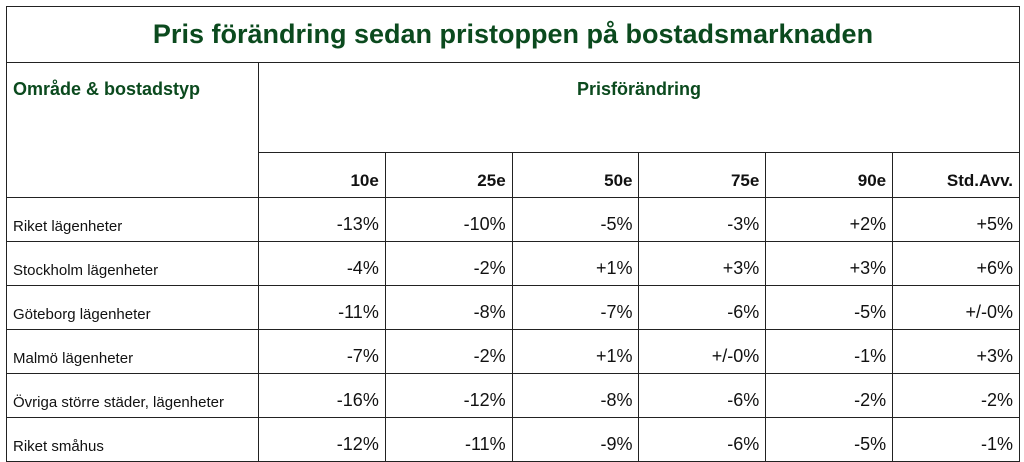 This screenshot has width=1024, height=462. Describe the element at coordinates (575, 175) in the screenshot. I see `column-header: 50e` at that location.